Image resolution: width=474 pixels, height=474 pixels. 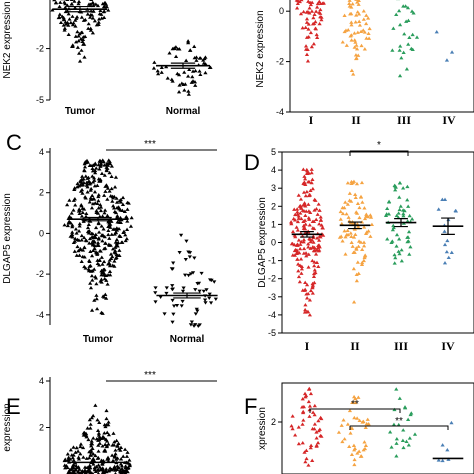 I want to click on x-category-label: Normal, so click(x=183, y=111).